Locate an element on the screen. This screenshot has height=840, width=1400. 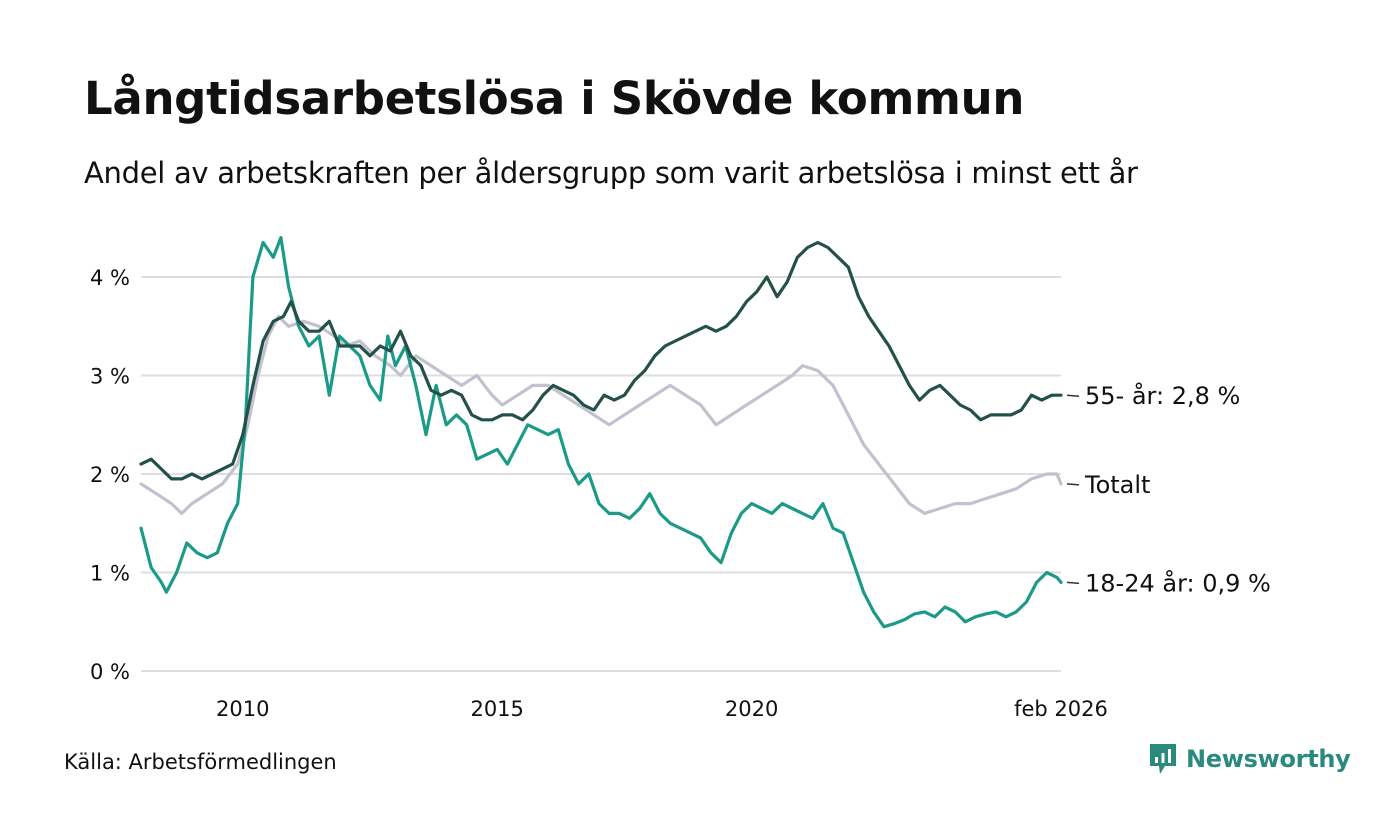
end-labels: Totalt 18-24 år: 0,9 % 55- år: 2,8 % is located at coordinates (1168, 489).